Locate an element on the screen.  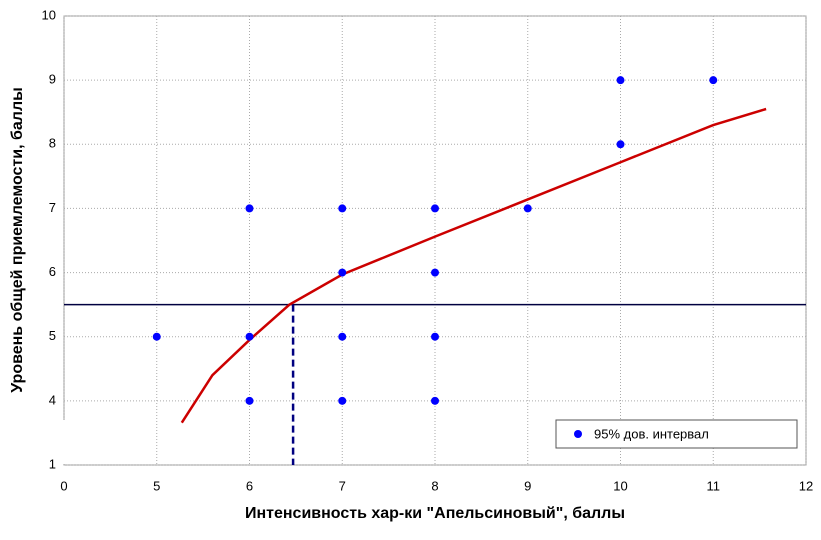
x-tick-label: 12 is located at coordinates (806, 485).